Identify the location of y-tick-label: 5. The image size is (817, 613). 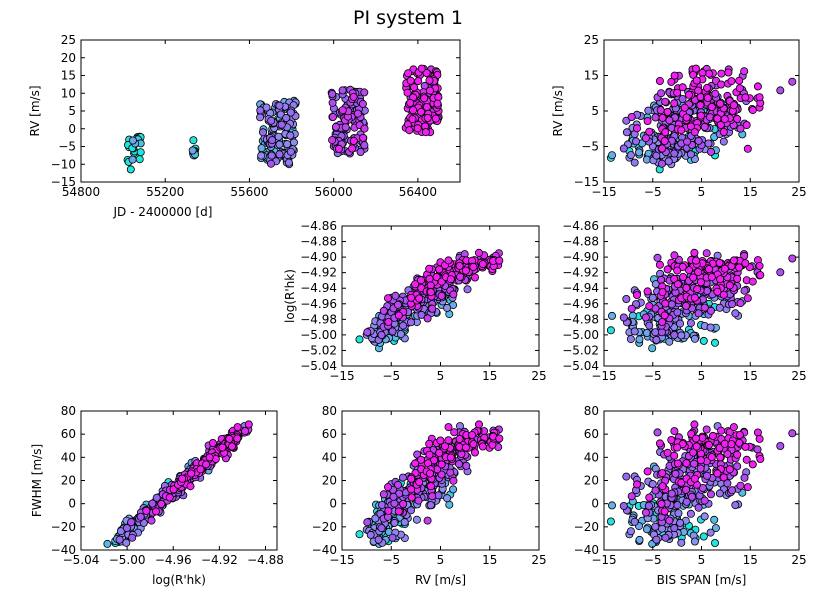
(72, 111).